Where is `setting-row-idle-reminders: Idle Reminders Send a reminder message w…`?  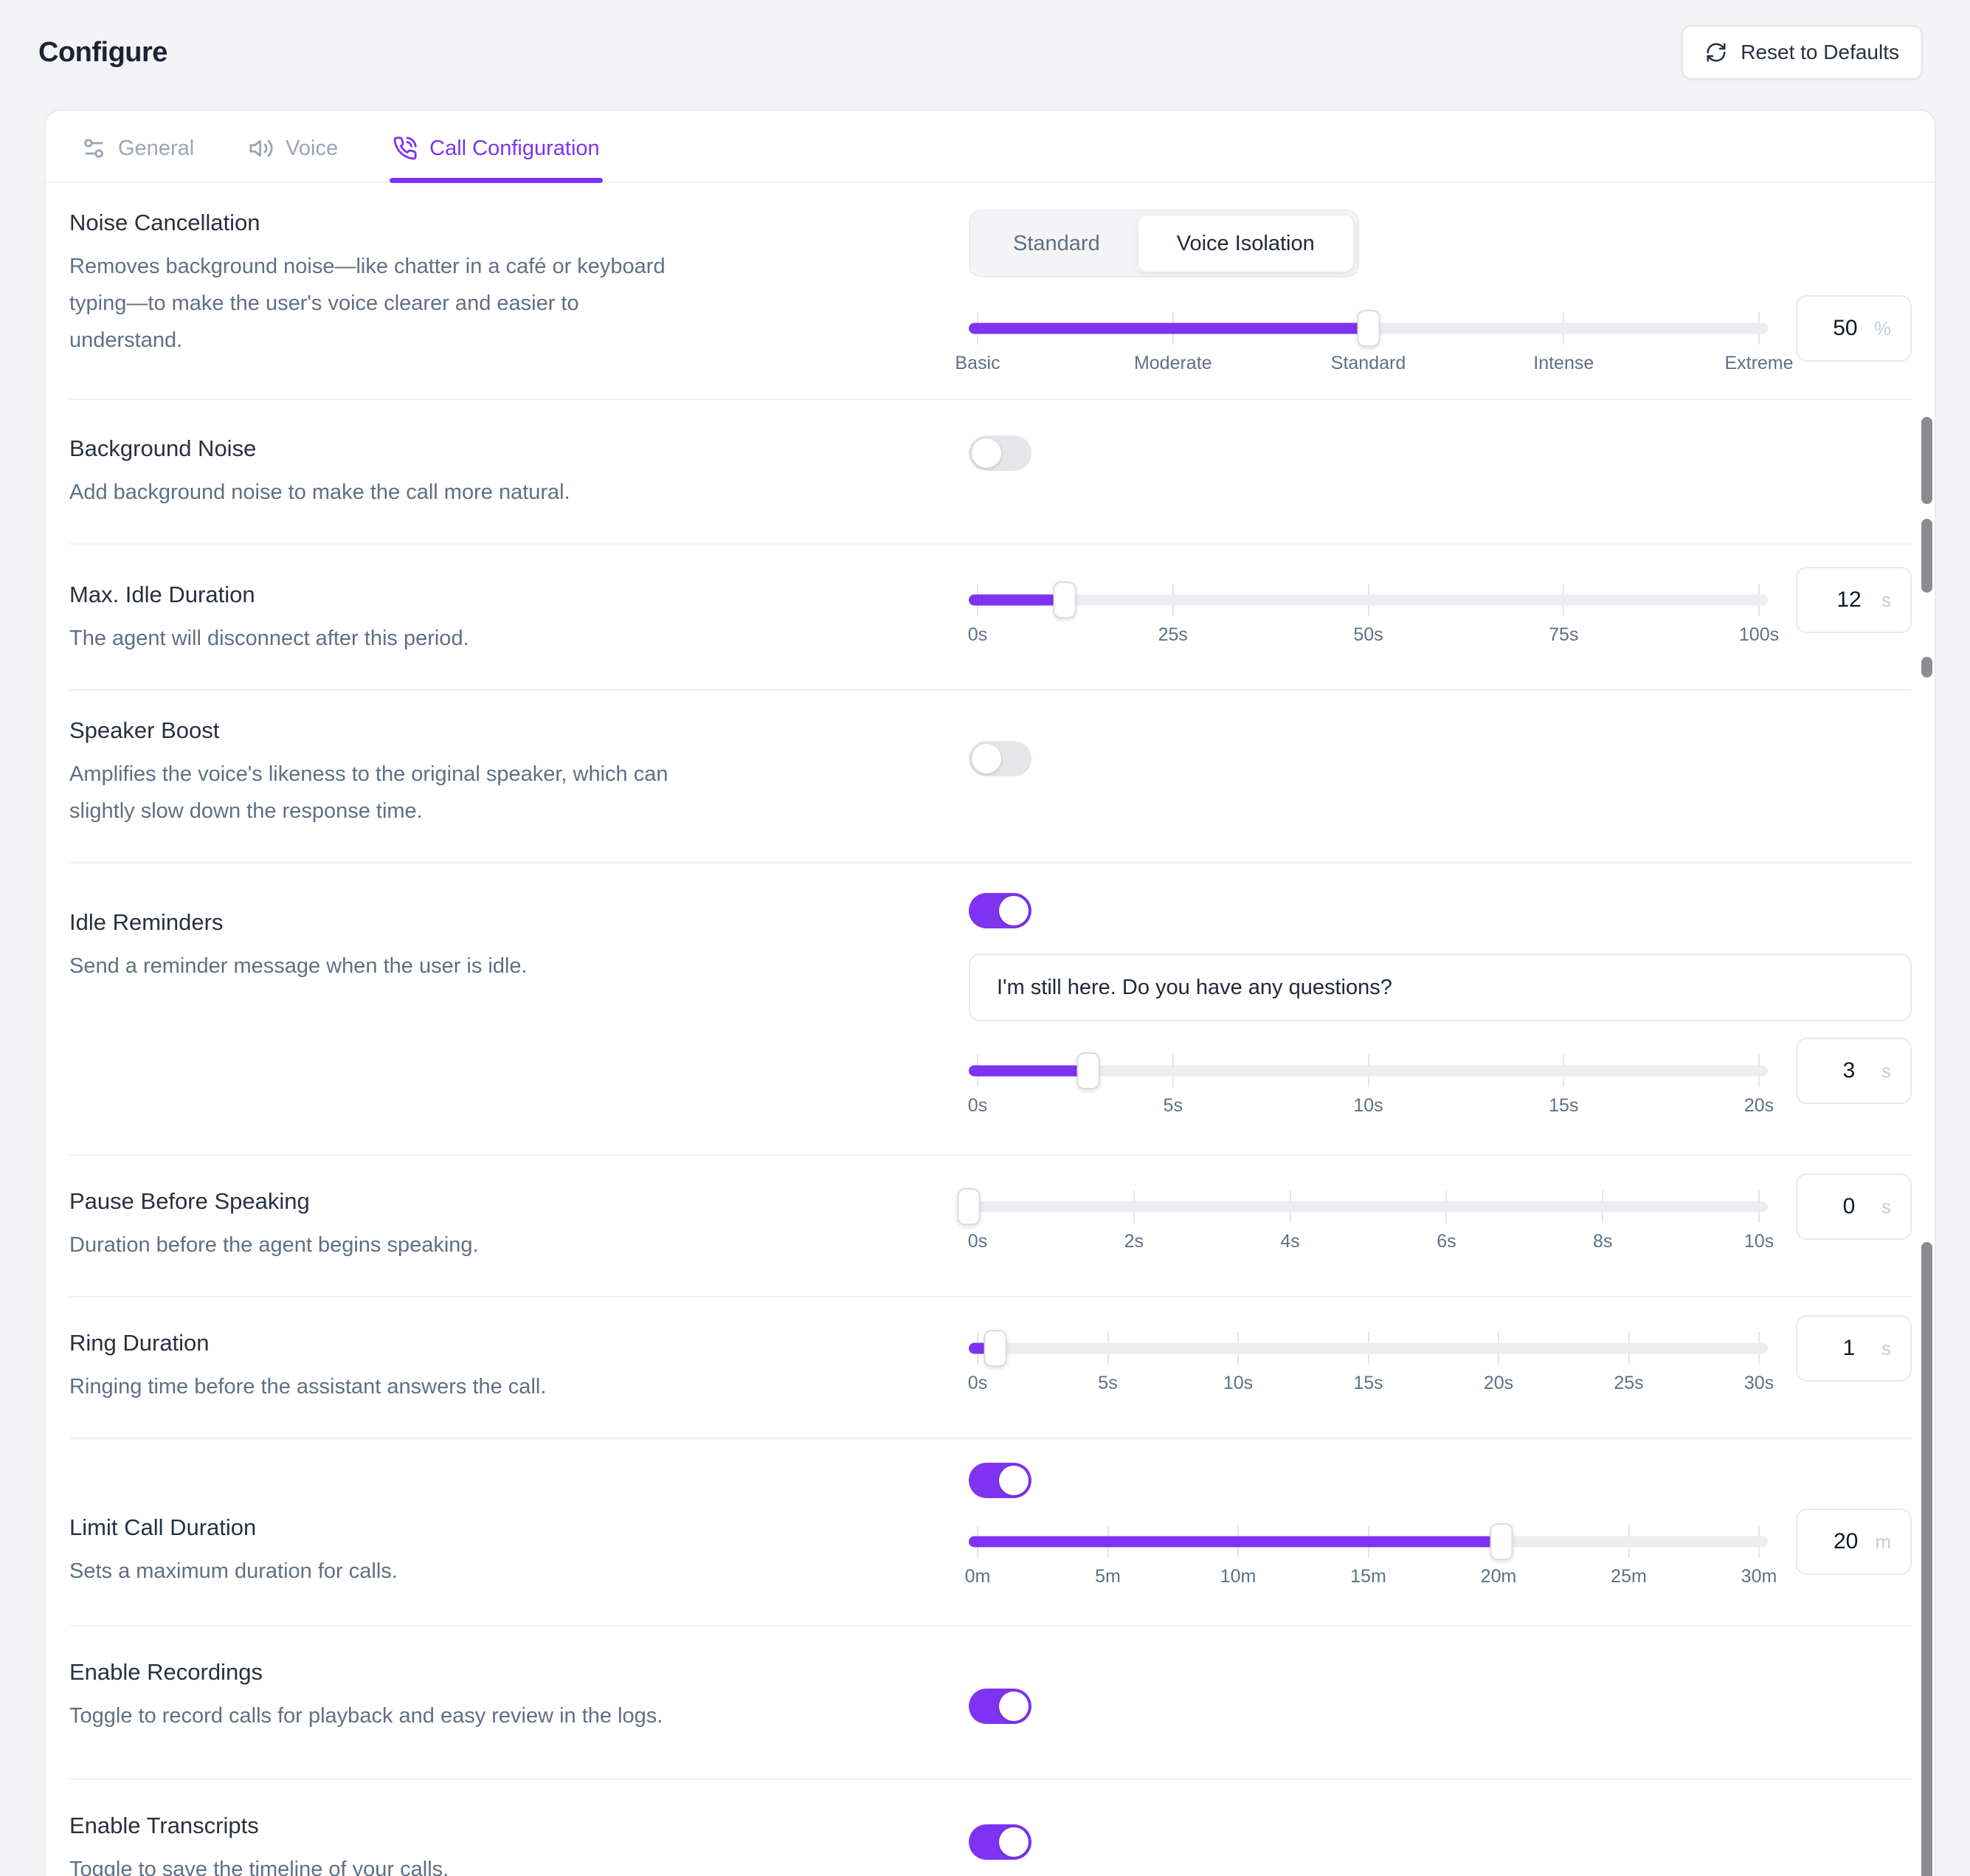 setting-row-idle-reminders: Idle Reminders Send a reminder message w… is located at coordinates (990, 1008).